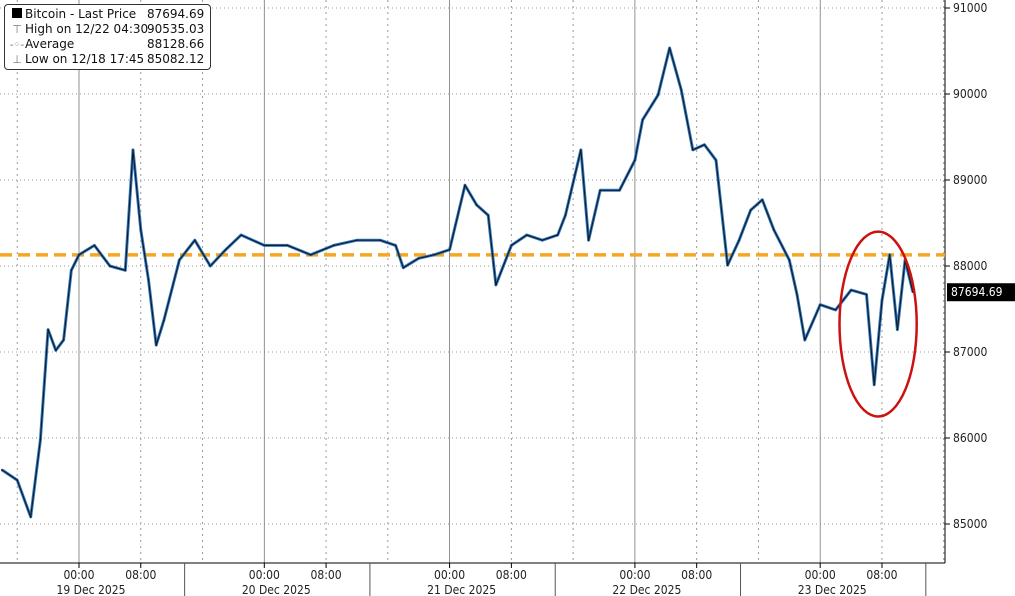  What do you see at coordinates (970, 438) in the screenshot?
I see `y-tick-label: 86000` at bounding box center [970, 438].